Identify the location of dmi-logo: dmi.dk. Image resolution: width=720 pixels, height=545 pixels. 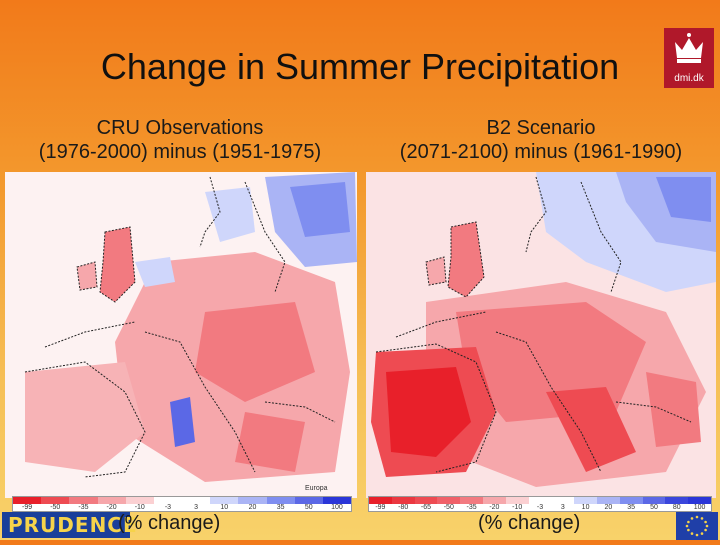
(689, 58).